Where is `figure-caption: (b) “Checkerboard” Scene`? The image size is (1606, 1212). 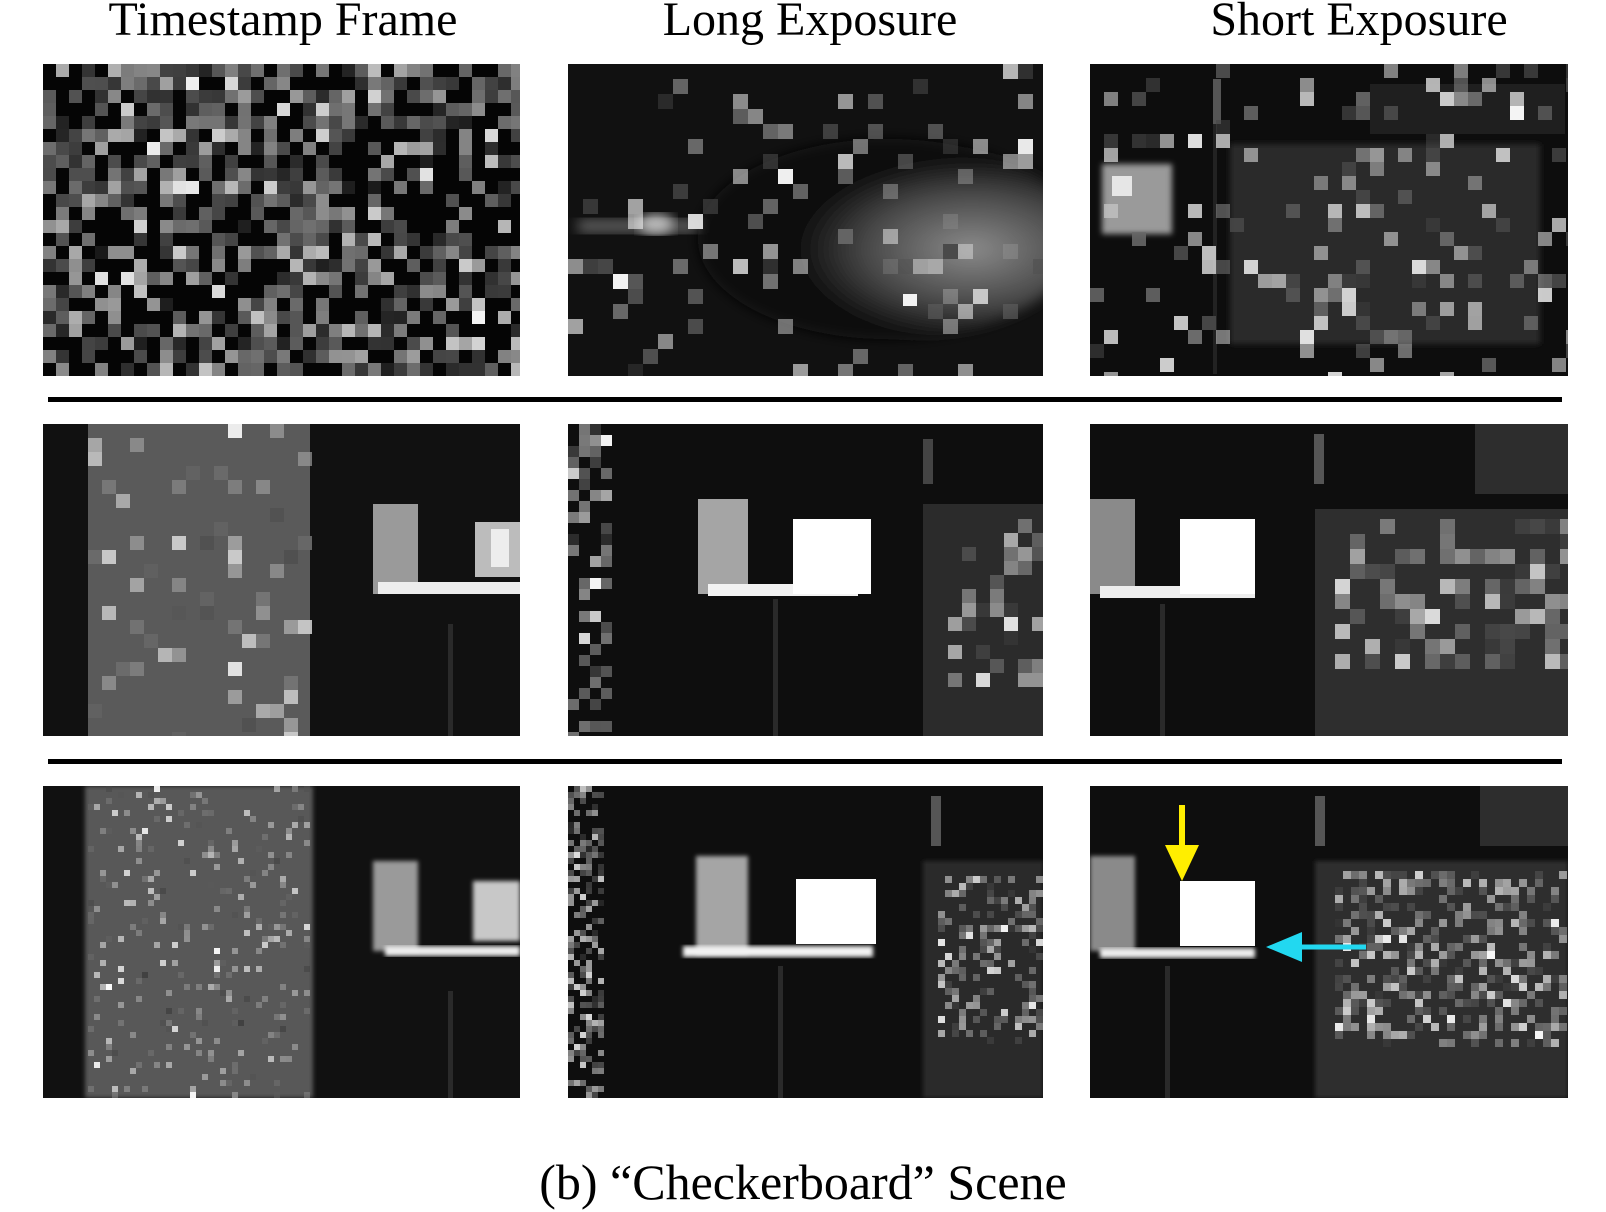
figure-caption: (b) “Checkerboard” Scene is located at coordinates (803, 1182).